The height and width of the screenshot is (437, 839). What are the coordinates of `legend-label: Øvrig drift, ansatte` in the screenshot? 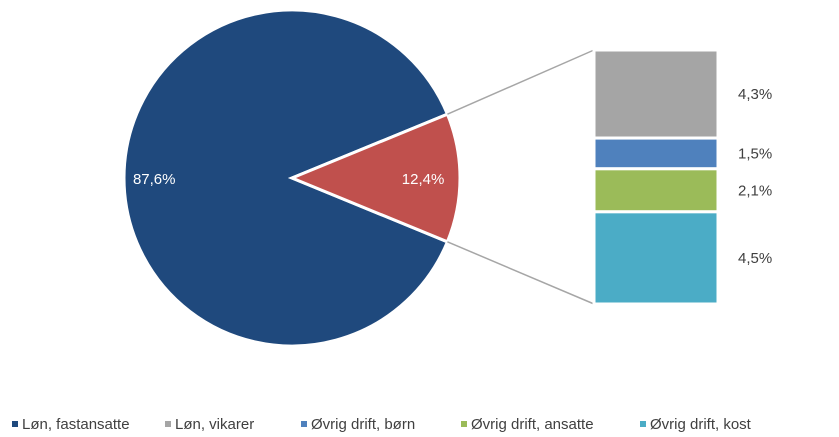 It's located at (532, 424).